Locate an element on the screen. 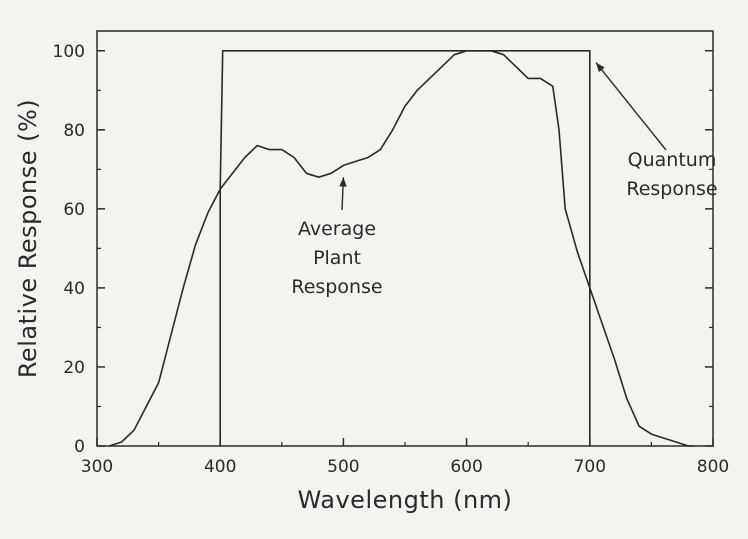 The height and width of the screenshot is (539, 748). x-tick-label: 500 is located at coordinates (343, 467).